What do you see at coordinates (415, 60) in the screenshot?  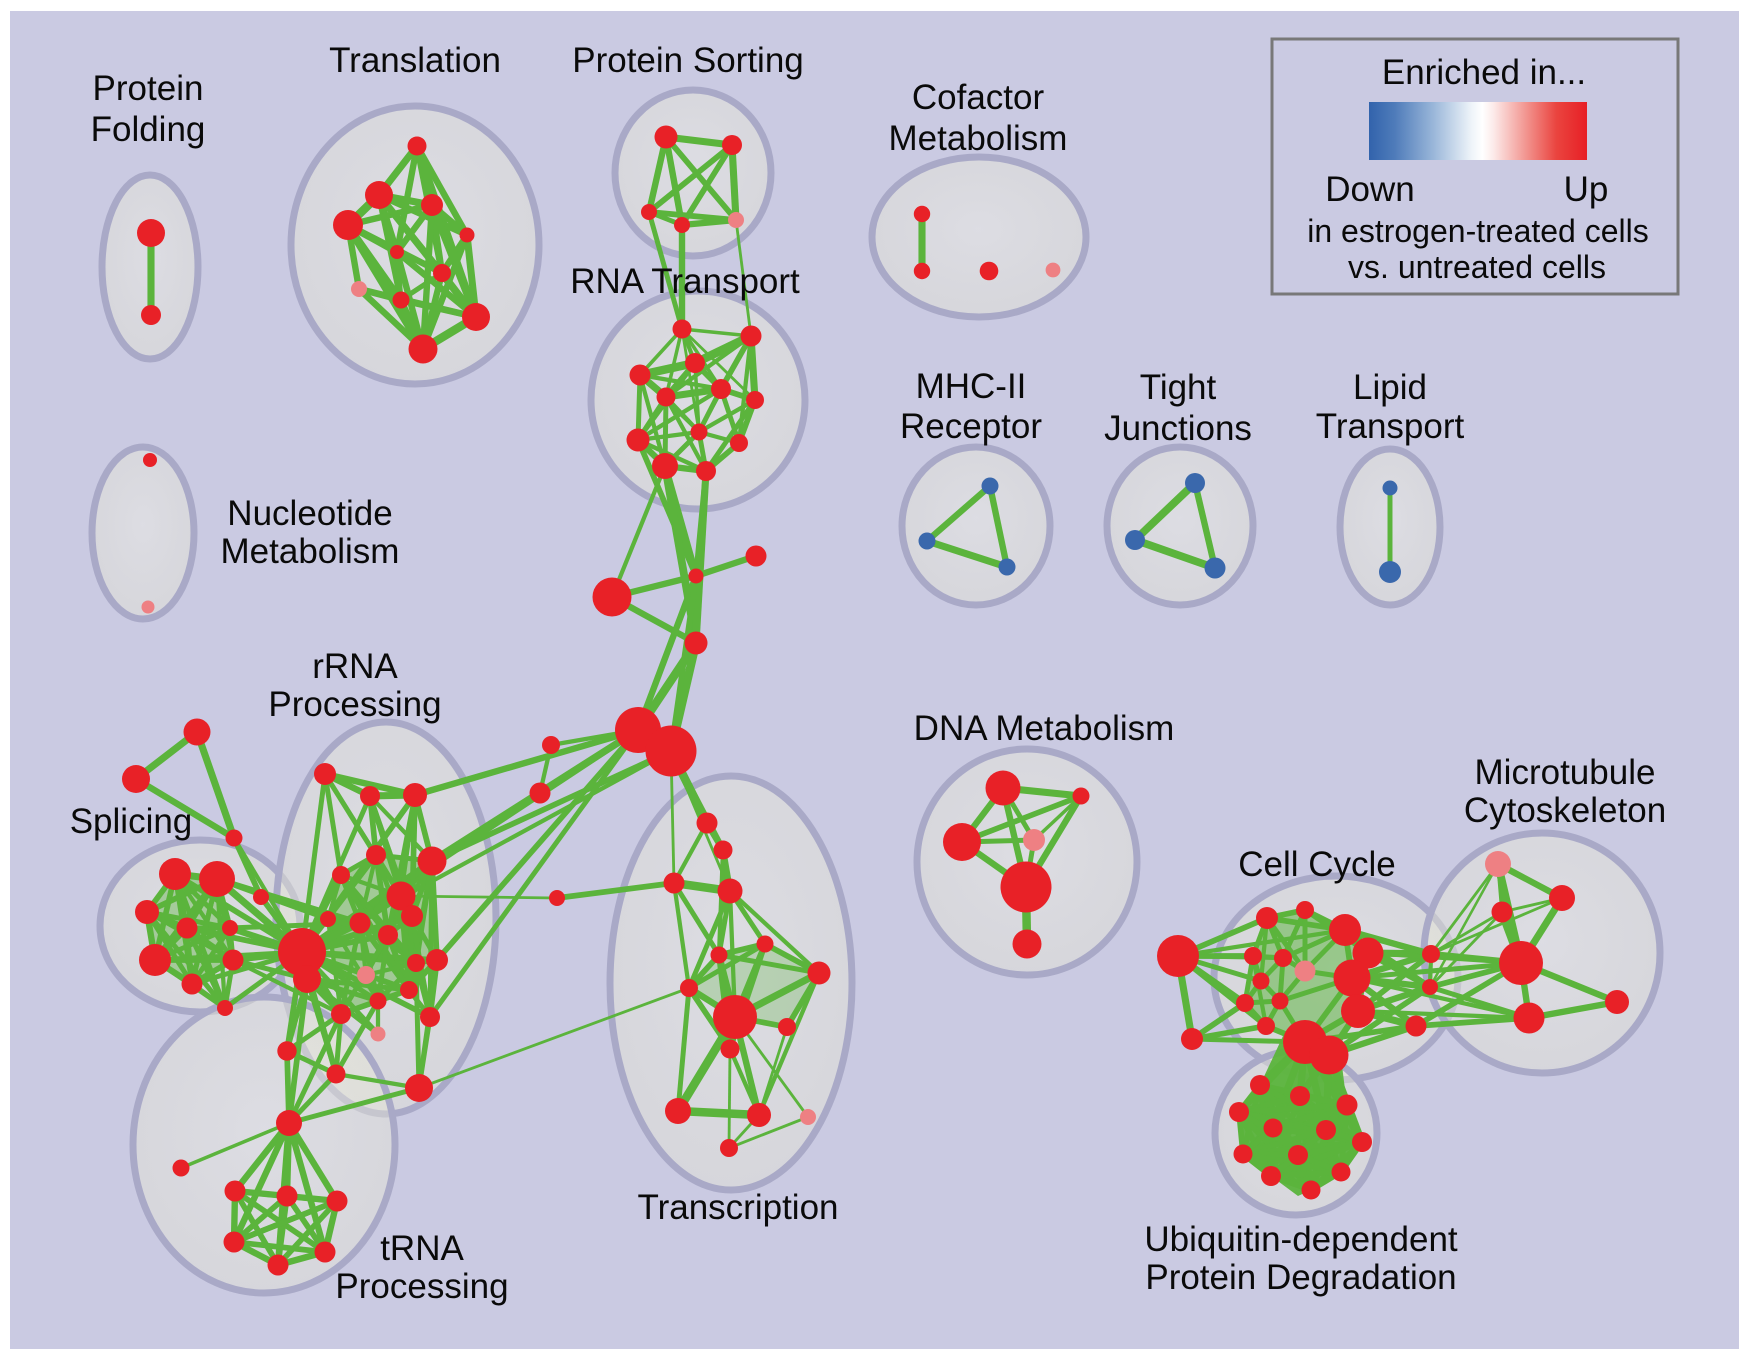 I see `svg-text: Translation` at bounding box center [415, 60].